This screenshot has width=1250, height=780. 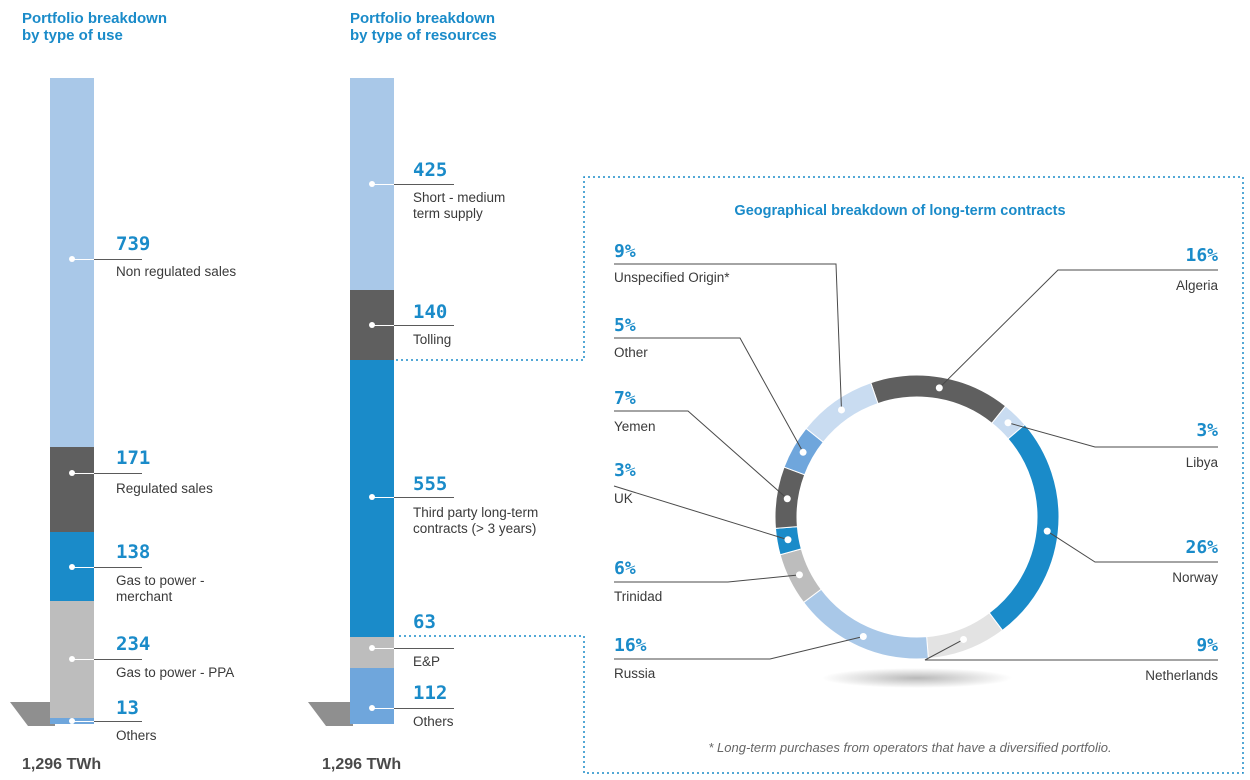 What do you see at coordinates (1201, 255) in the screenshot?
I see `slice-value-algeria: 16%` at bounding box center [1201, 255].